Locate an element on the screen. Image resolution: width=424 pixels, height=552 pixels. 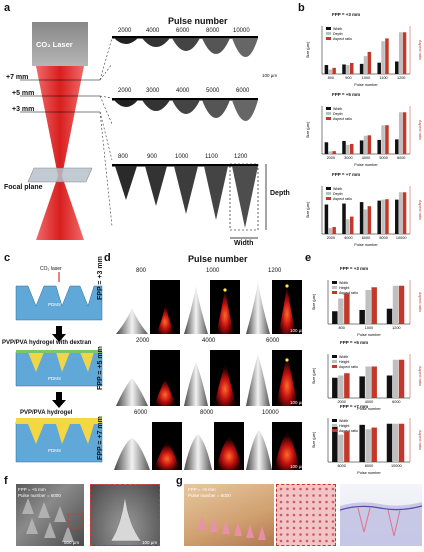
craters-row-plus7 is located at coordinates (185, 56).